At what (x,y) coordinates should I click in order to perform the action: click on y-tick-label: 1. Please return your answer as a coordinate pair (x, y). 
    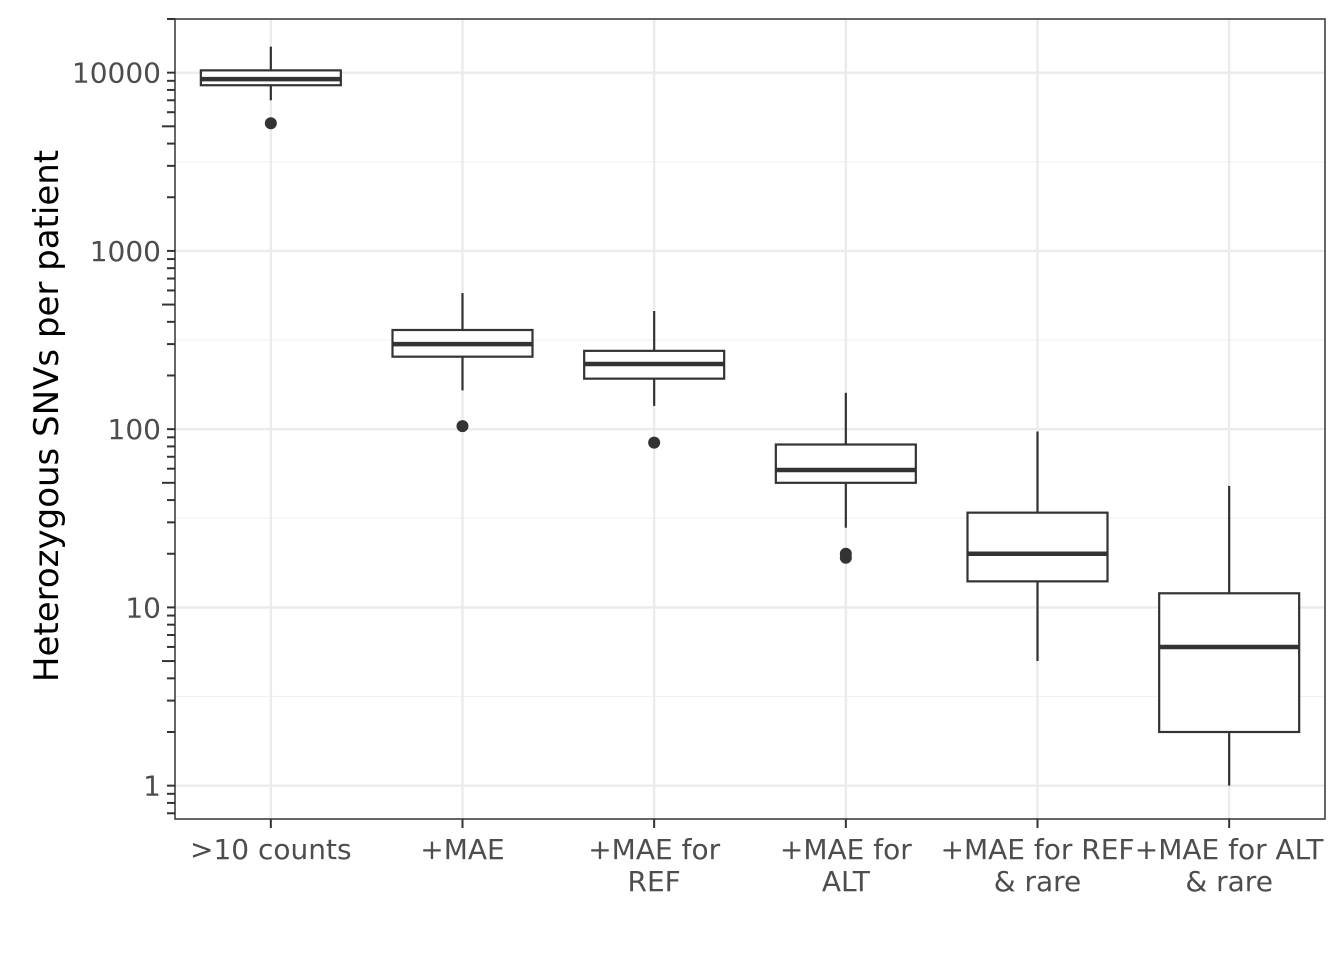
    Looking at the image, I should click on (152, 786).